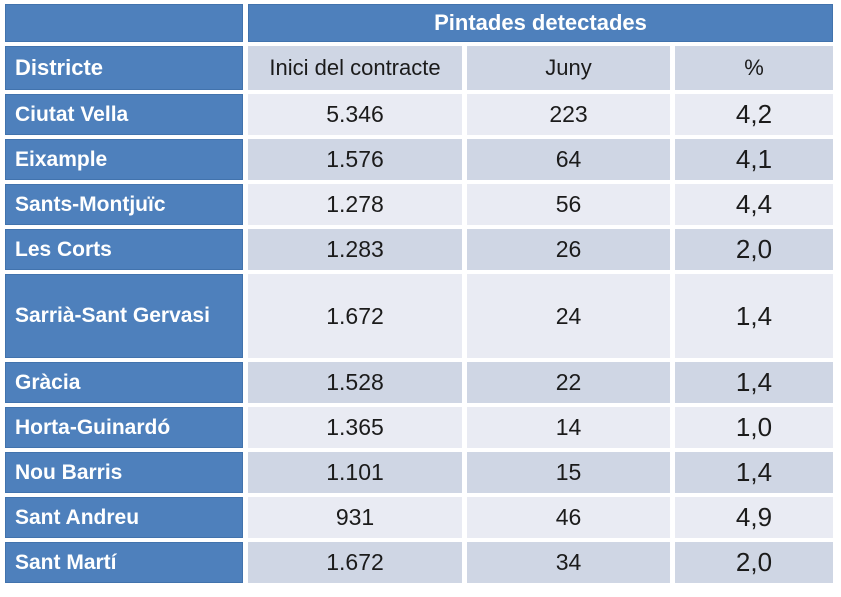 The width and height of the screenshot is (841, 597). I want to click on district-cell: Eixample, so click(124, 159).